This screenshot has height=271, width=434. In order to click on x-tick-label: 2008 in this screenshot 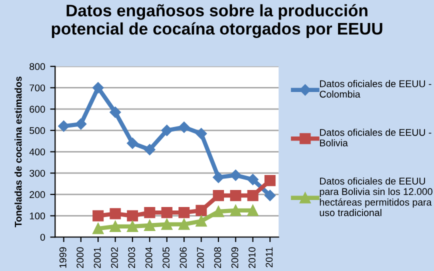, I will do `click(218, 257)`.